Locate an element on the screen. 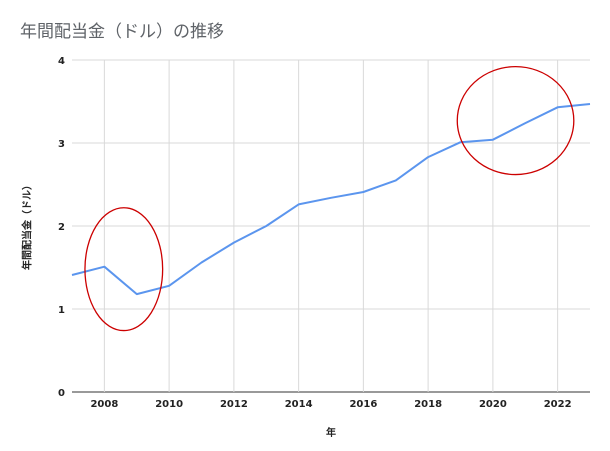 The width and height of the screenshot is (610, 451). y-tick-label: 1 is located at coordinates (61, 310).